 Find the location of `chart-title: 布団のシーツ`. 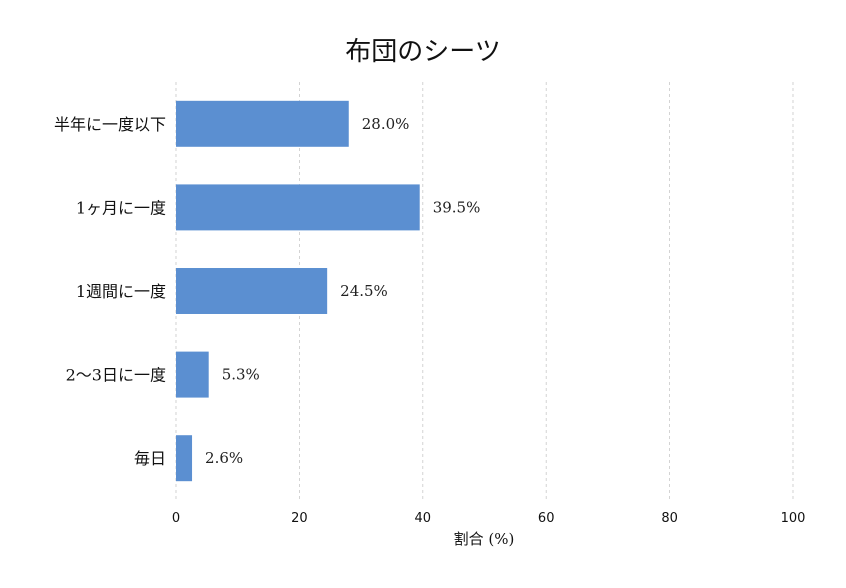

chart-title: 布団のシーツ is located at coordinates (422, 52).